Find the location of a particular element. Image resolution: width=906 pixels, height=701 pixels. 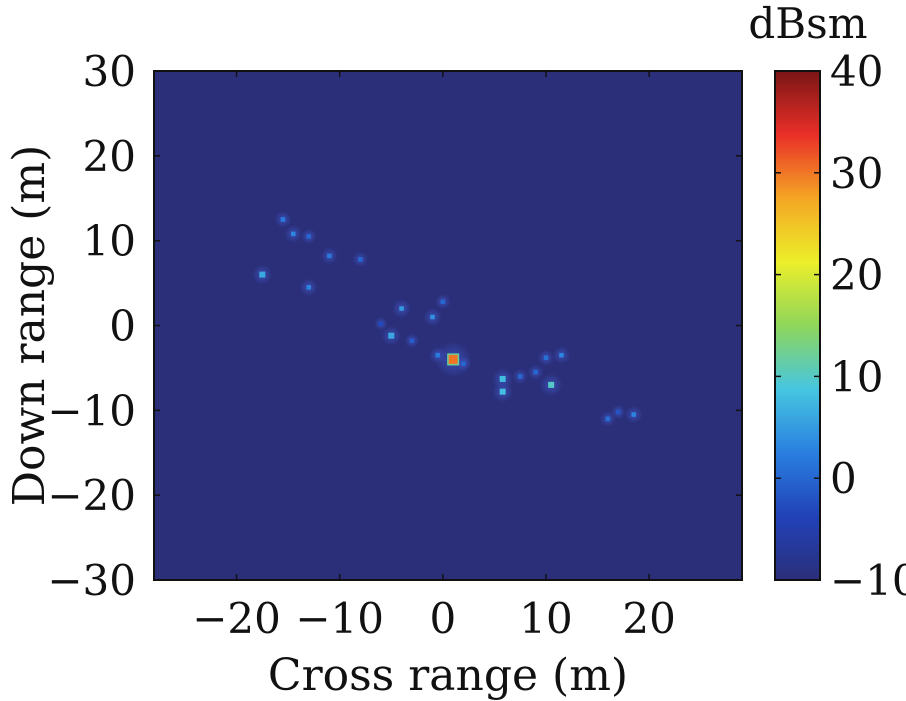

y-tick-label: −20 is located at coordinates (91, 495).